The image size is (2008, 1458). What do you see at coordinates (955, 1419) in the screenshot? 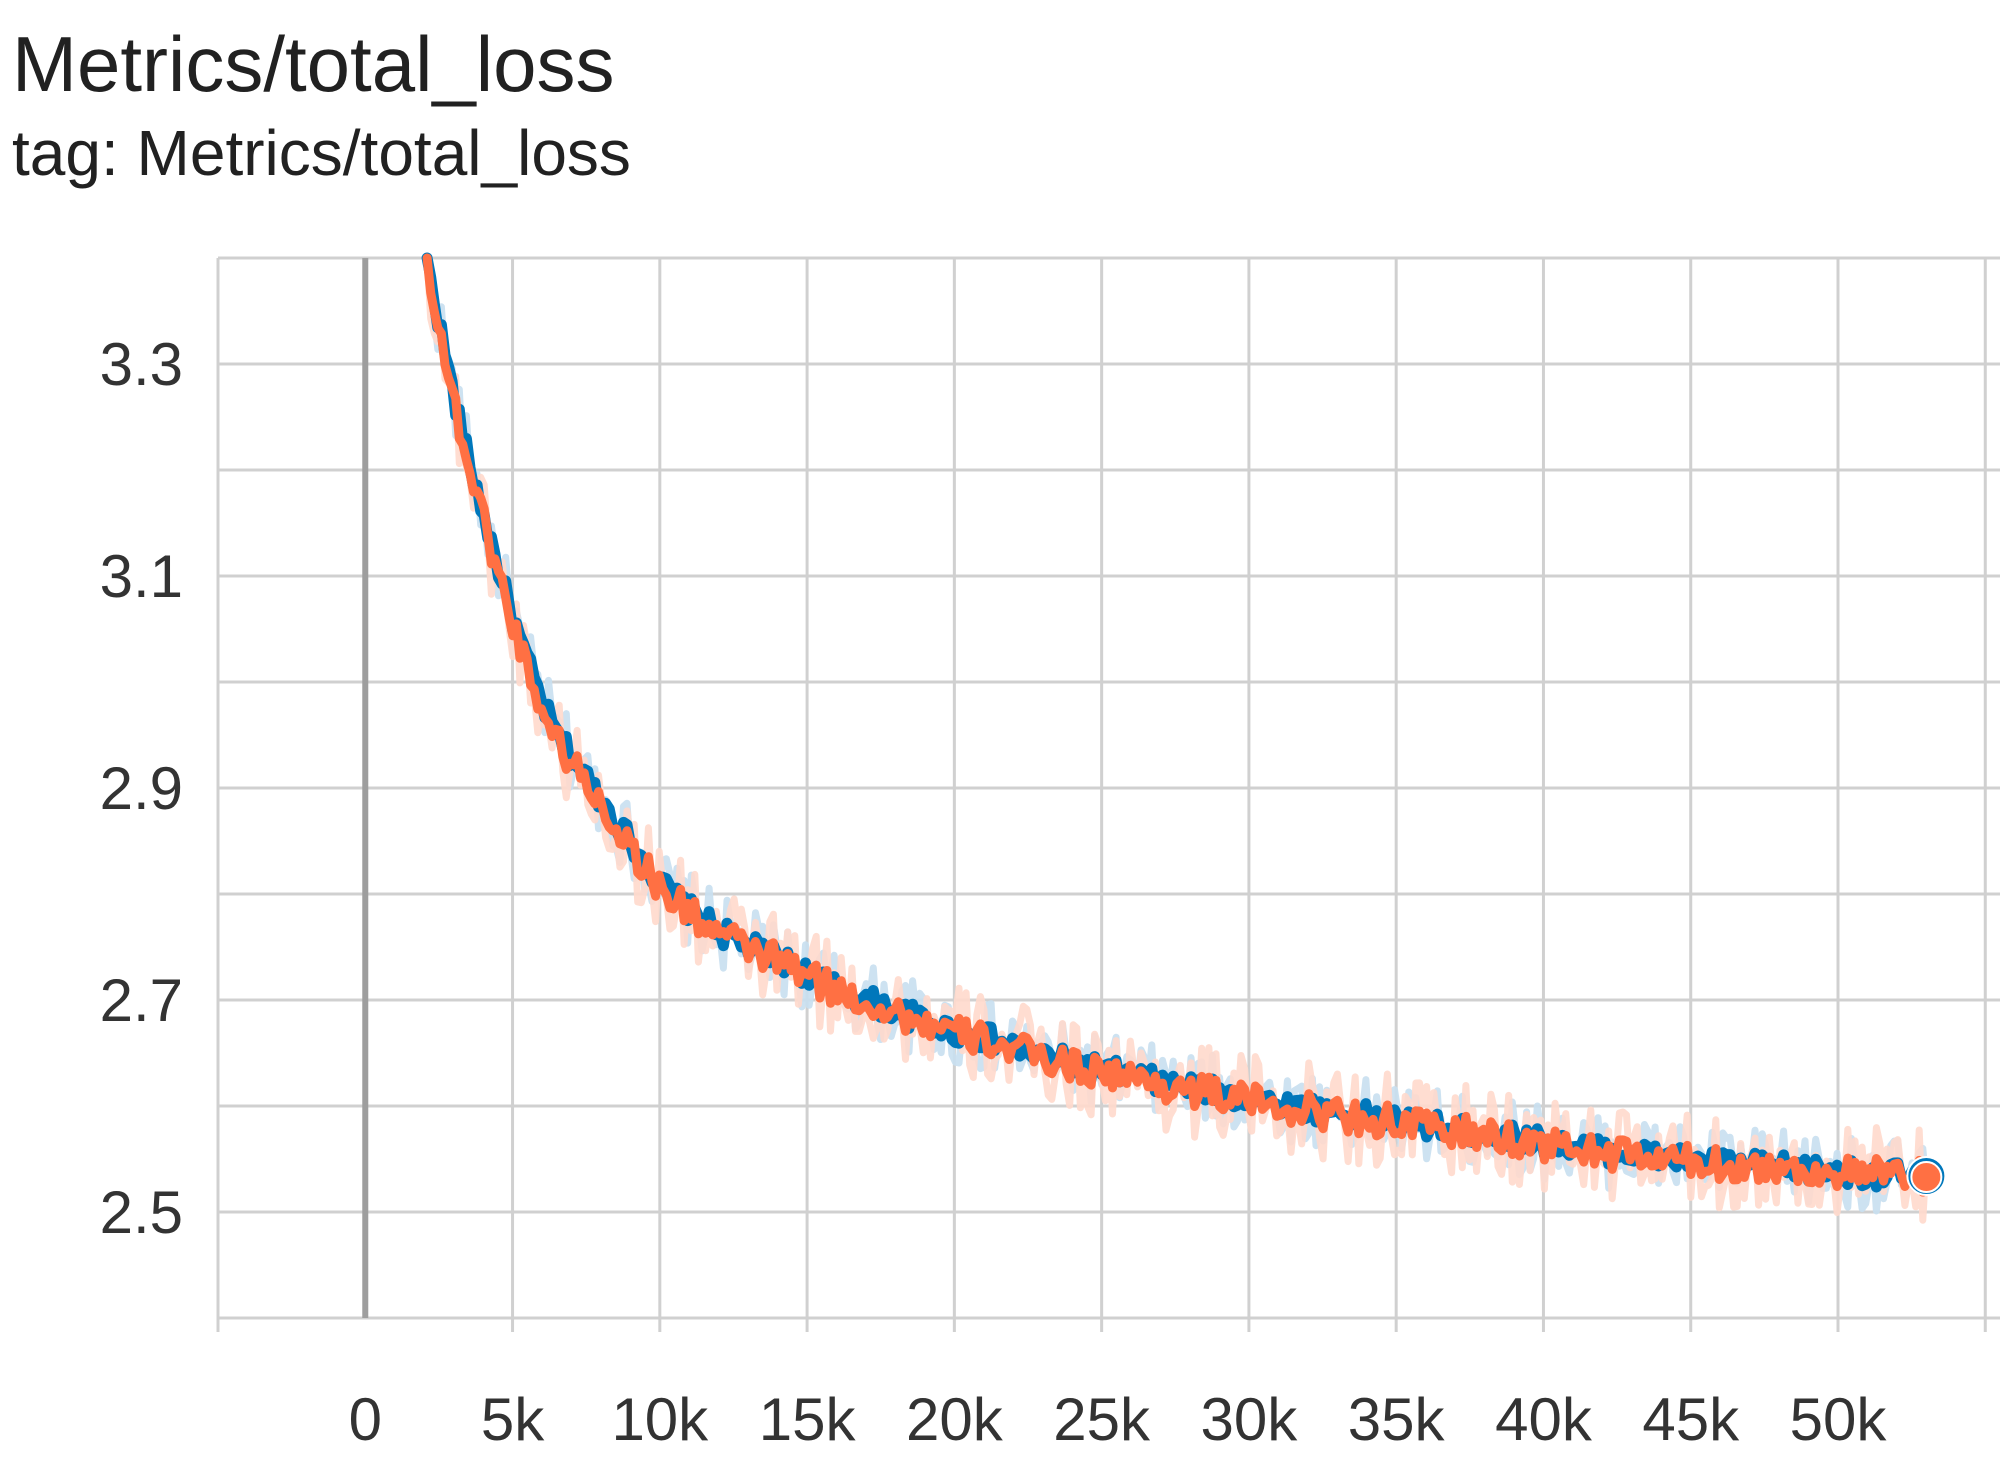
I see `x-tick-label: 20k` at bounding box center [955, 1419].